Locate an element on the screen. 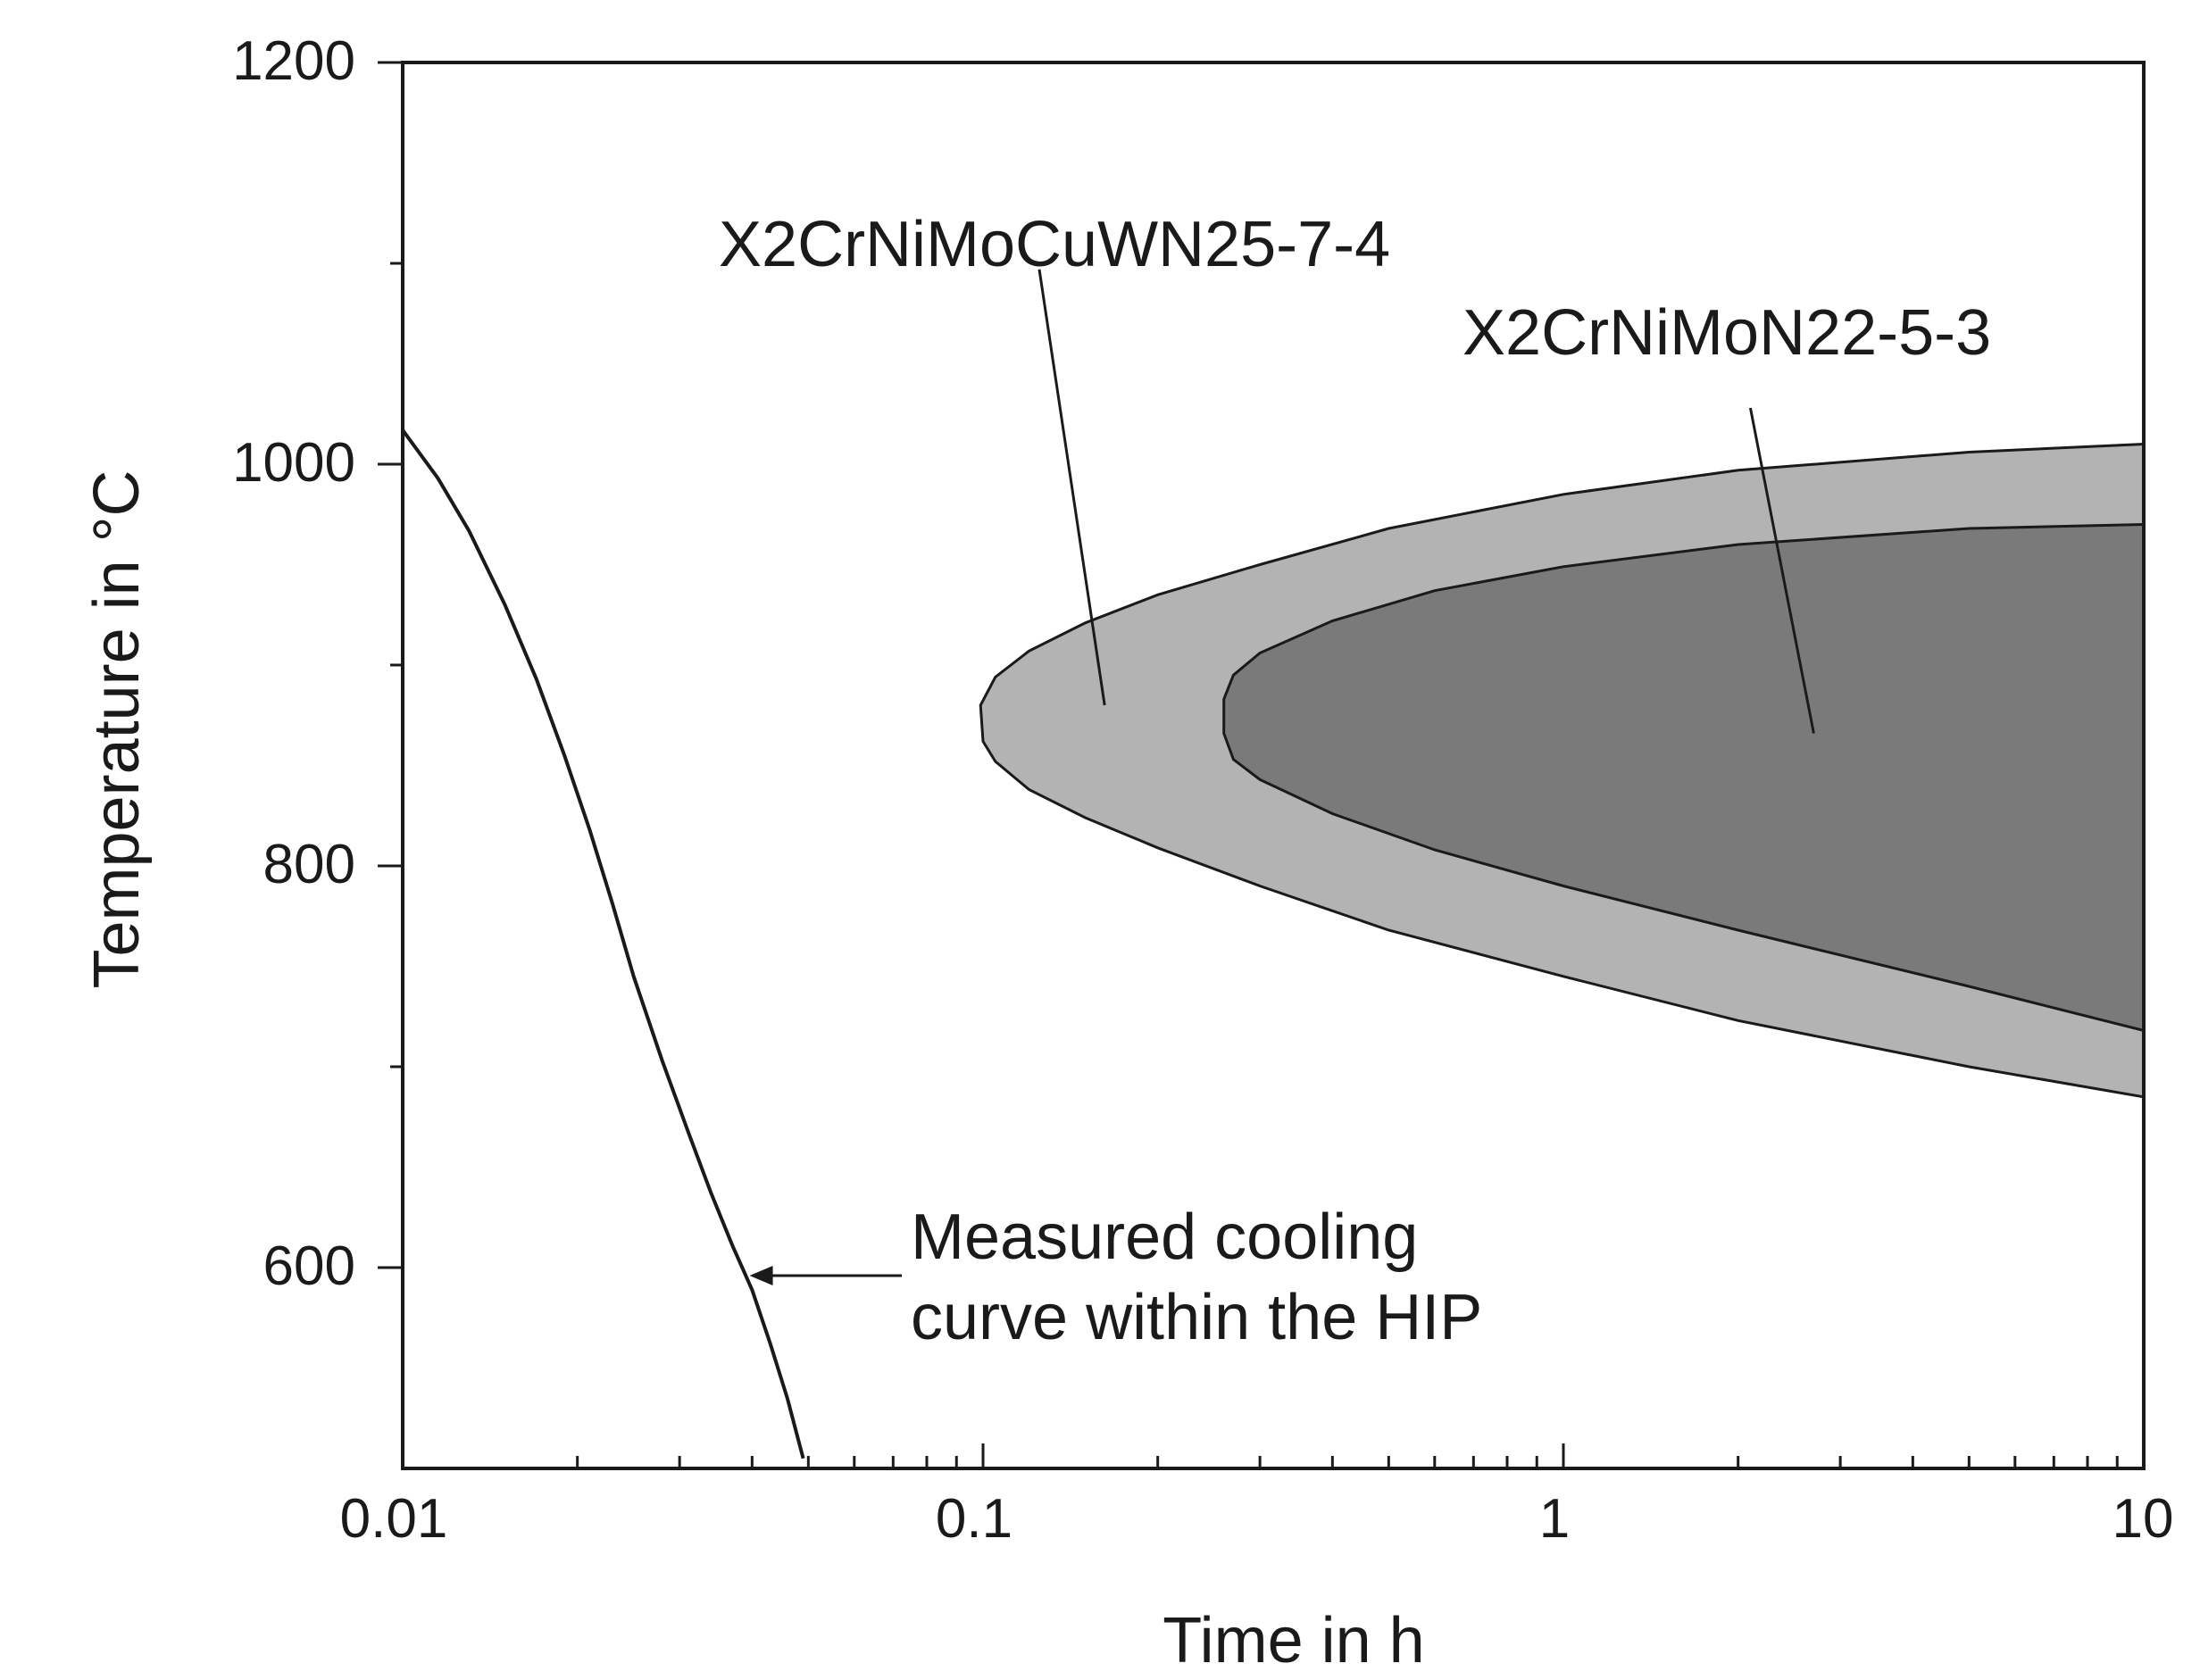 Image resolution: width=2200 pixels, height=1680 pixels. annotation-cooling-line-2: curve within the HIP is located at coordinates (1197, 1318).